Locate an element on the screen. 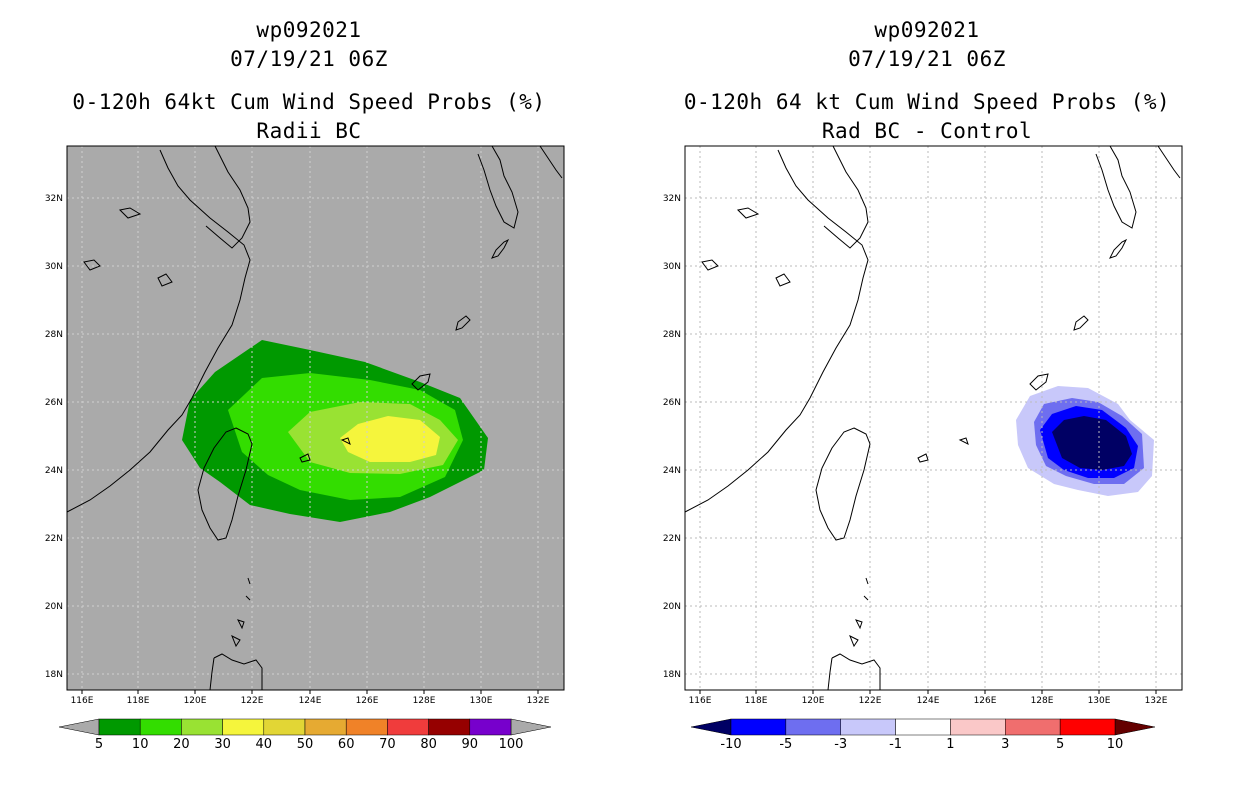 The image size is (1236, 800). probability-shading is located at coordinates (335, 431).